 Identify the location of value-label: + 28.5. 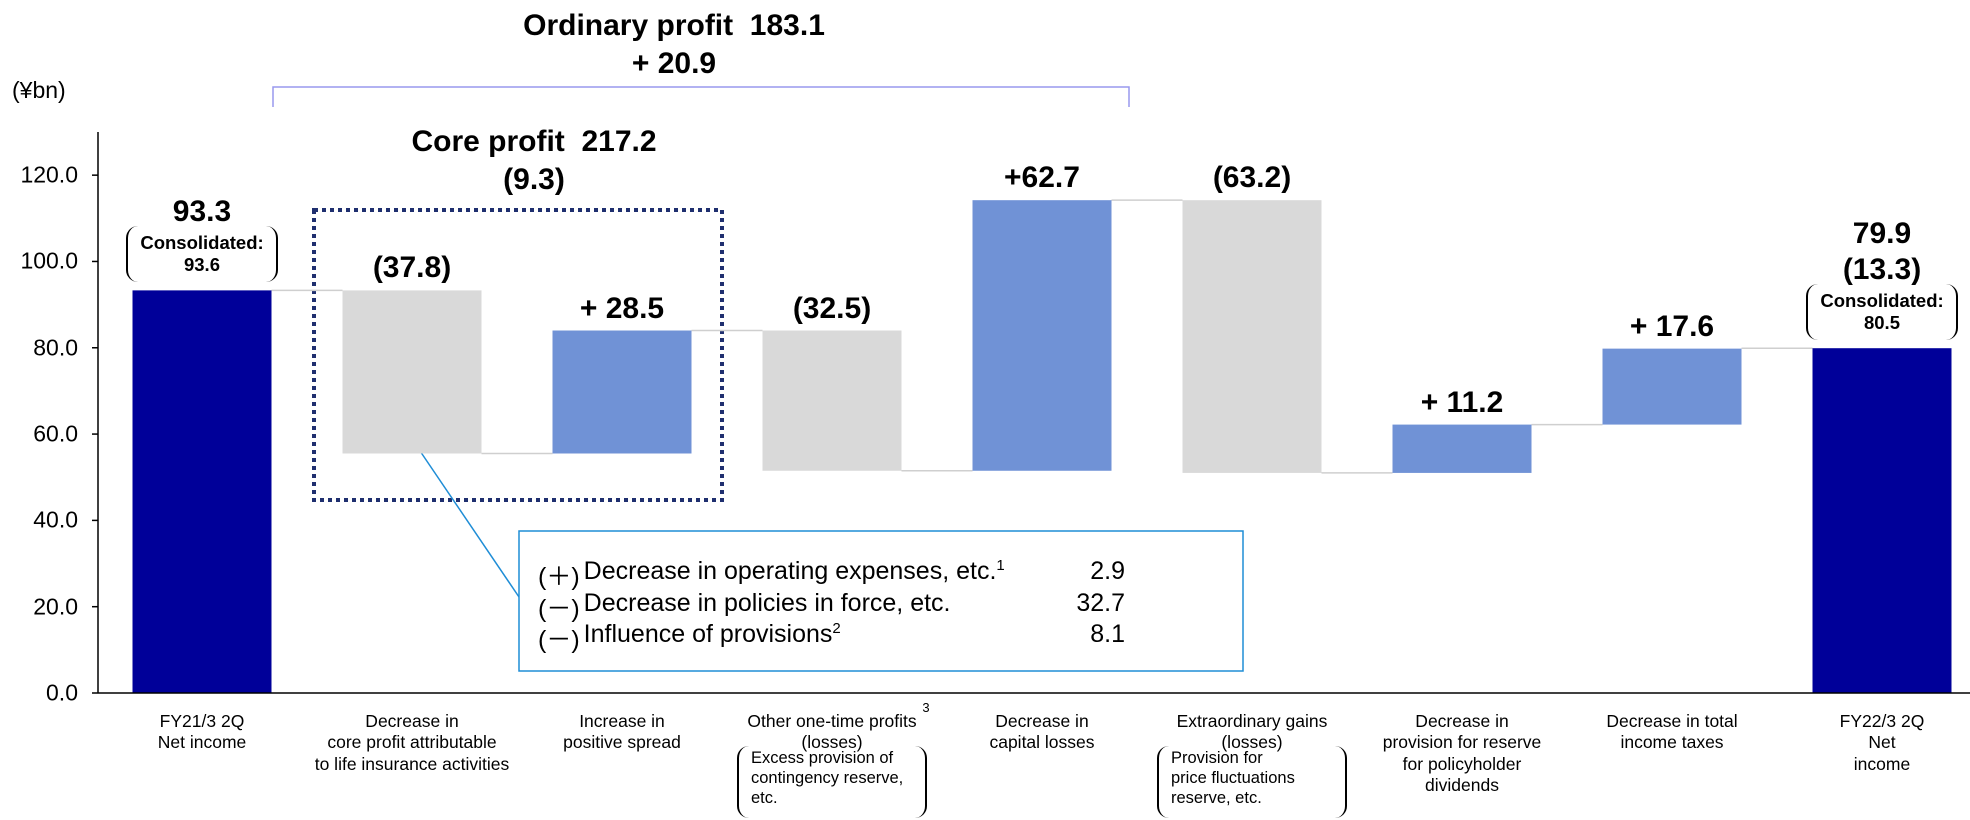
(622, 308).